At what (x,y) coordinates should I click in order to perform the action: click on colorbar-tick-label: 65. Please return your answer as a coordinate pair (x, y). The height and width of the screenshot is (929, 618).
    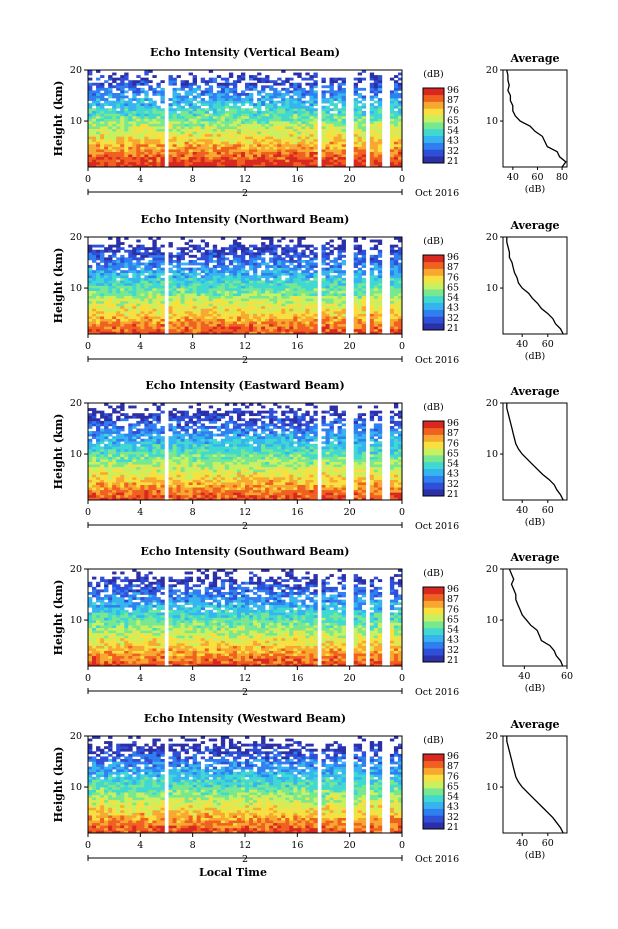
    Looking at the image, I should click on (453, 287).